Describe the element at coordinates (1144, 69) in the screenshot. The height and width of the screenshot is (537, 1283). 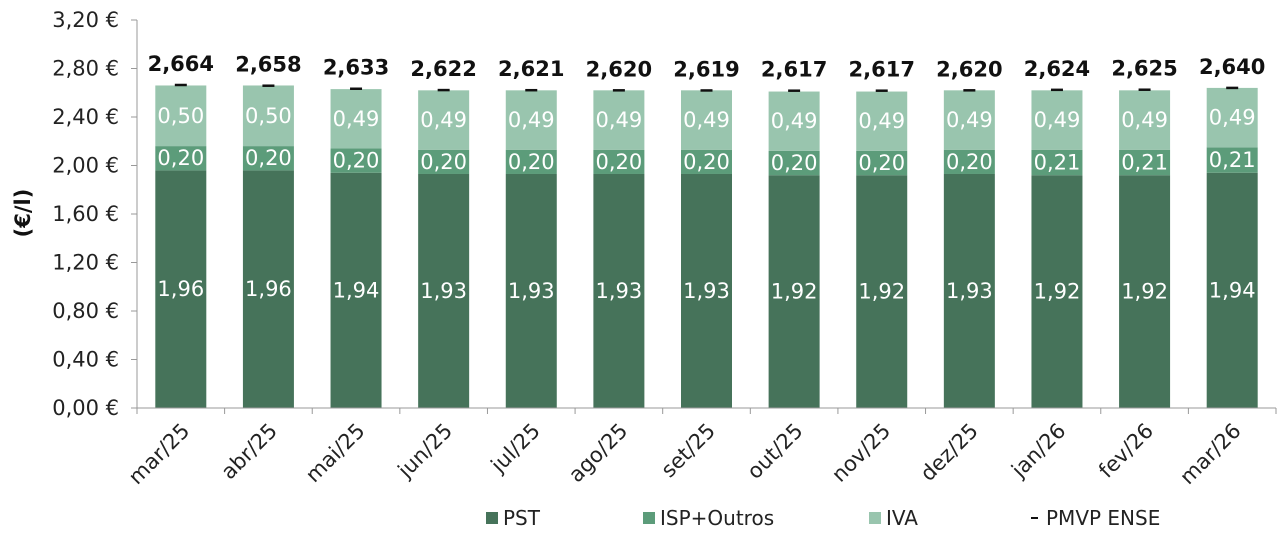
I see `pmvp-value-label: 2,625` at that location.